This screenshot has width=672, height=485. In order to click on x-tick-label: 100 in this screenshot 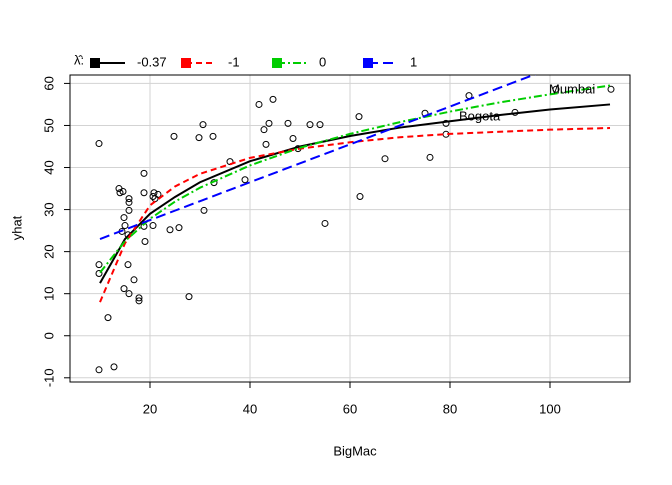, I will do `click(550, 408)`.